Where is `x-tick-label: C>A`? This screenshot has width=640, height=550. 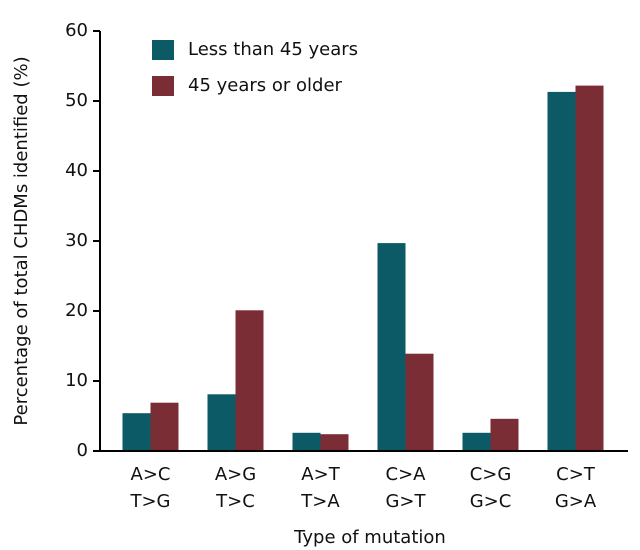 x-tick-label: C>A is located at coordinates (406, 474).